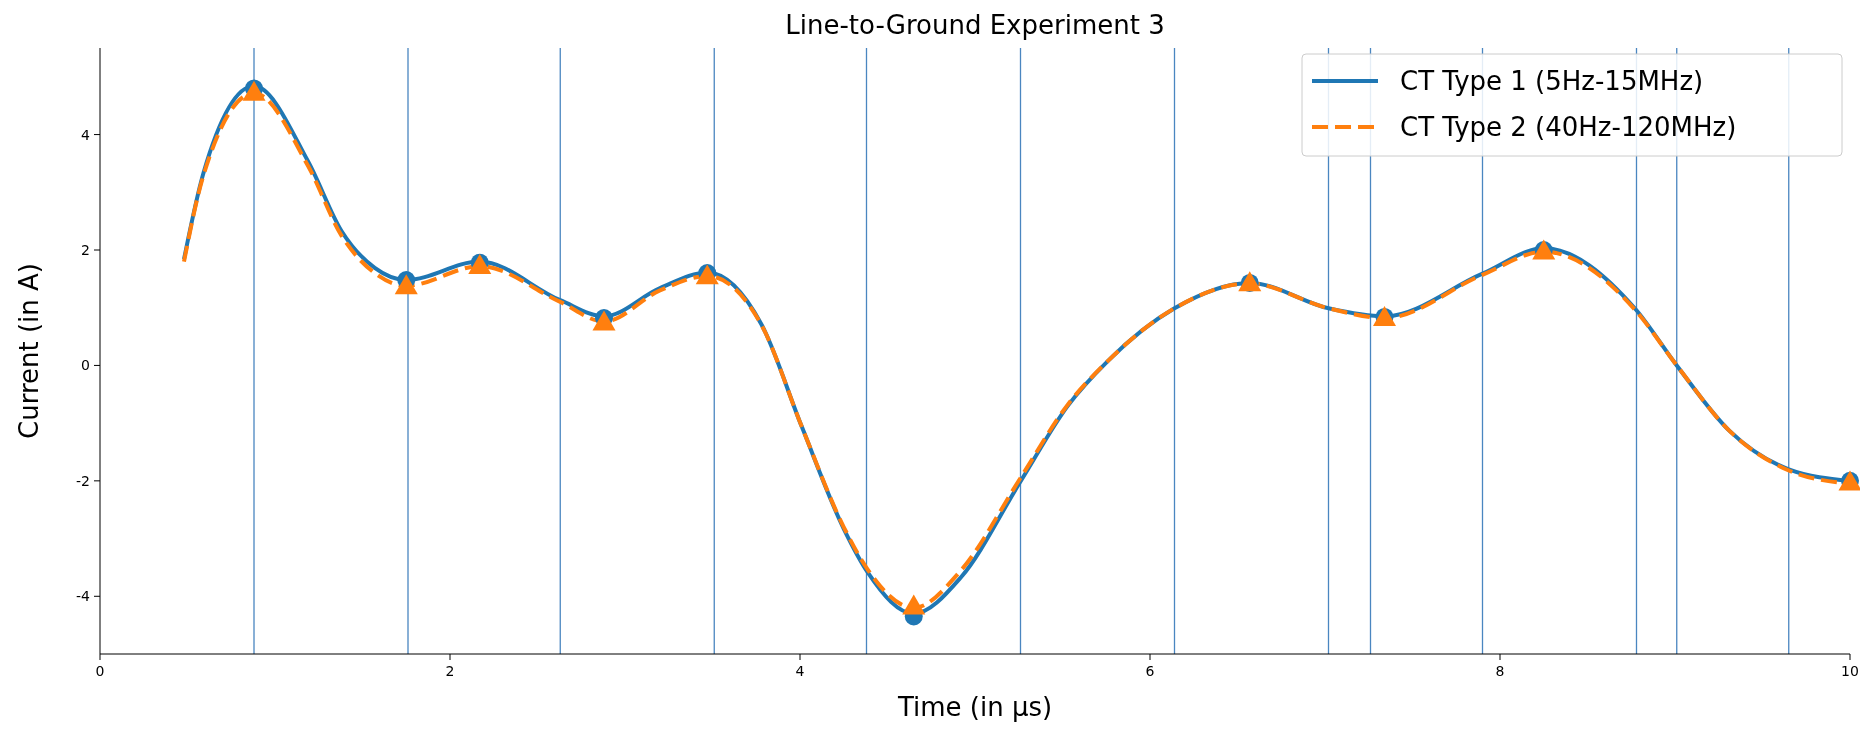 The image size is (1868, 732). I want to click on y-tick-label: 4, so click(86, 134).